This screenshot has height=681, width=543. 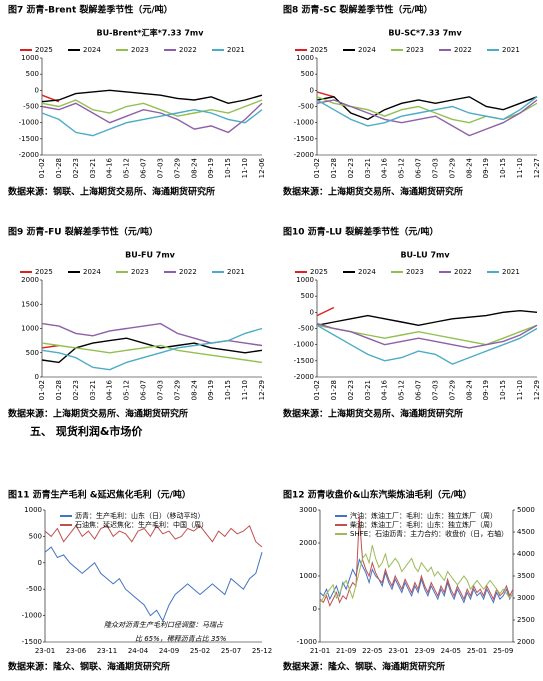 I want to click on legend-label: 柴油：炼油工厂：毛利：山东：独立炼厂（周）, so click(x=423, y=524).